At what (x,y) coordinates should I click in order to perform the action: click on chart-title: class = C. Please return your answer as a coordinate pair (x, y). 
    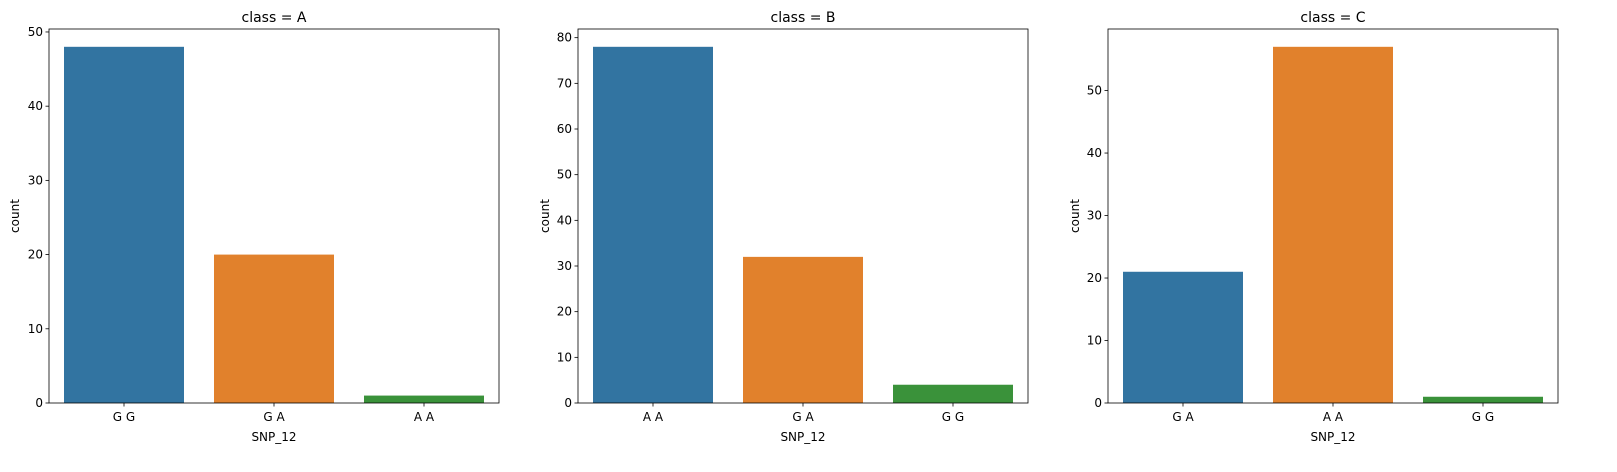
    Looking at the image, I should click on (1332, 18).